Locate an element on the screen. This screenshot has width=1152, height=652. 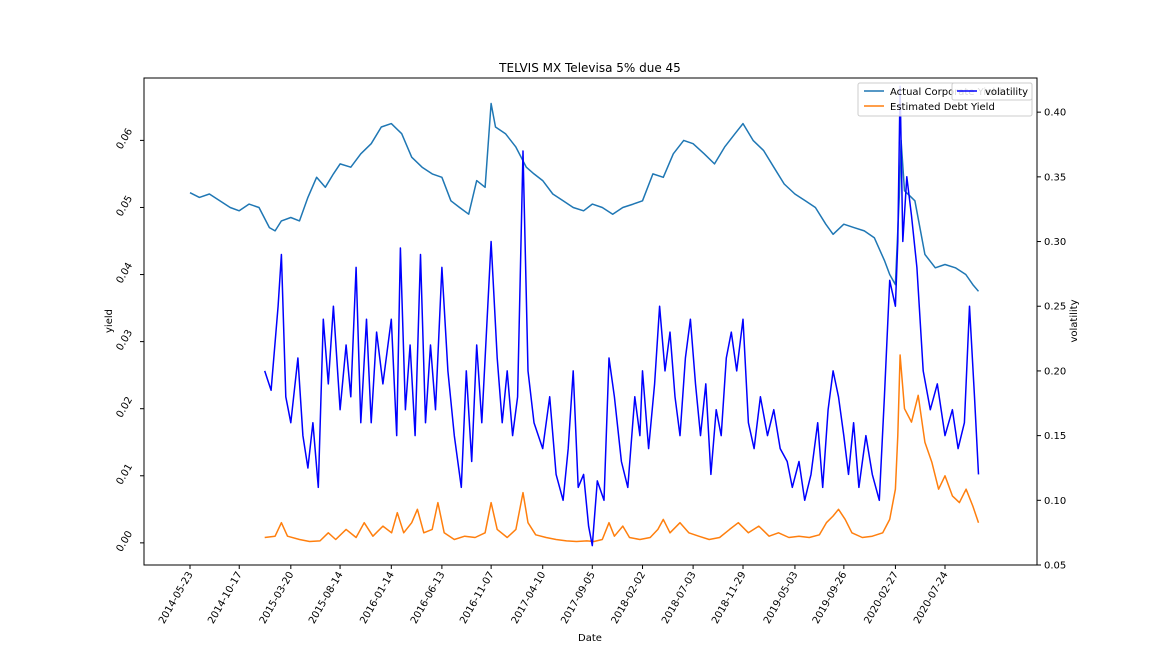
y-left-tick-label: 0.02 is located at coordinates (125, 407).